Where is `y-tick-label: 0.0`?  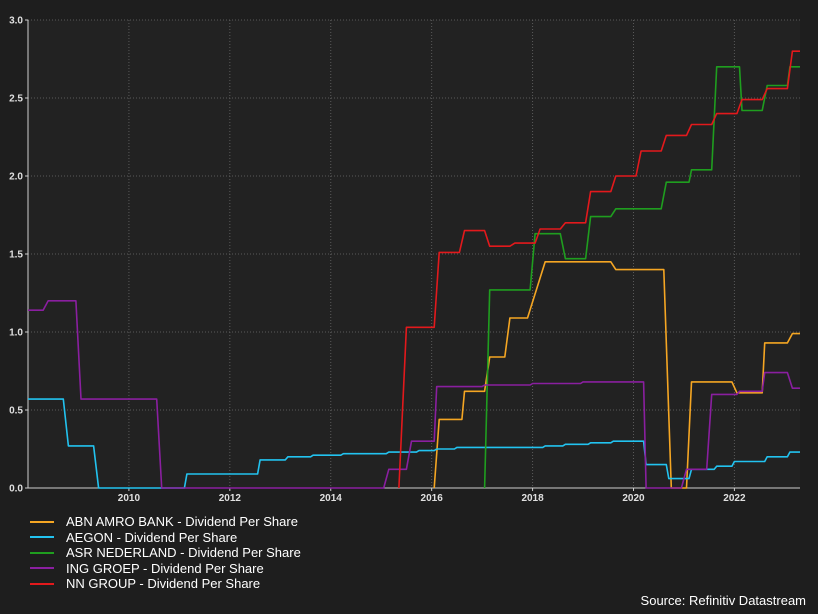
y-tick-label: 0.0 is located at coordinates (16, 489).